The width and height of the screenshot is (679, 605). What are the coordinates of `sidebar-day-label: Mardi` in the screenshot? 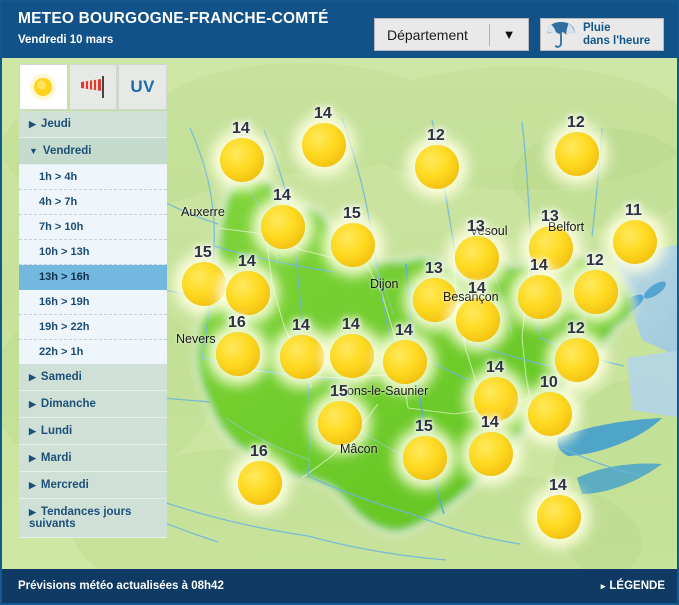 It's located at (56, 458).